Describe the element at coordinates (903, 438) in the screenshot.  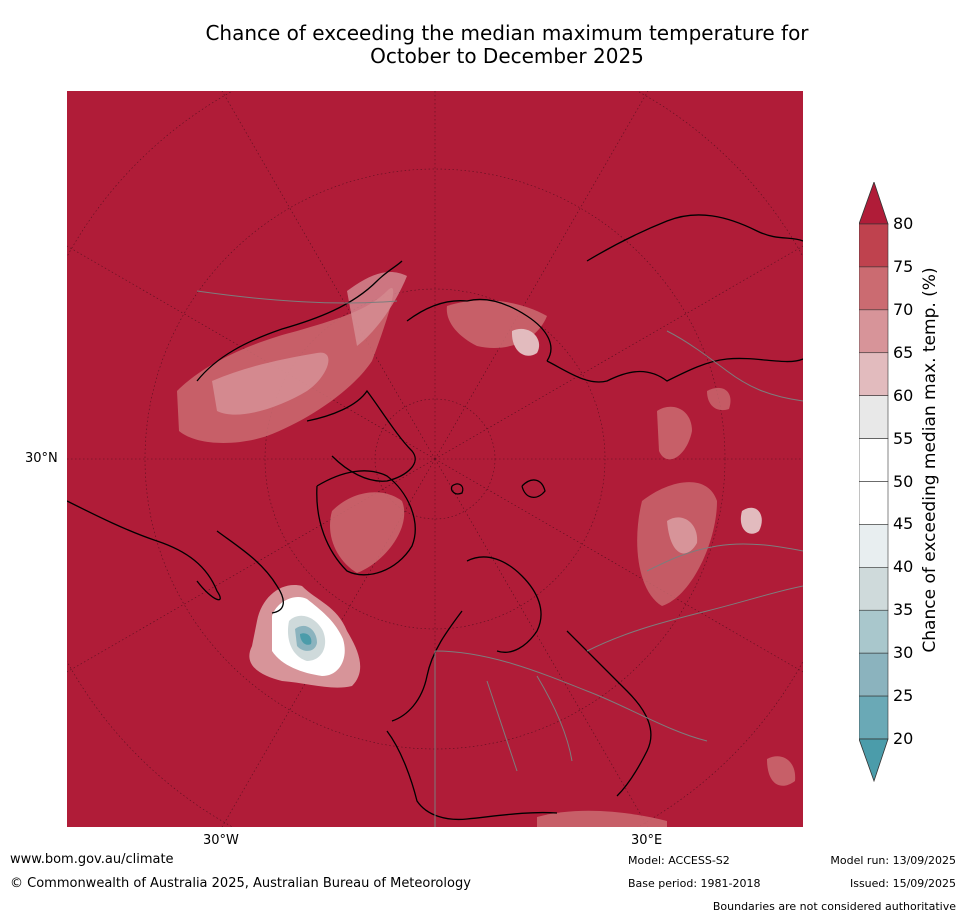
I see `colorbar-tick-label: 55` at that location.